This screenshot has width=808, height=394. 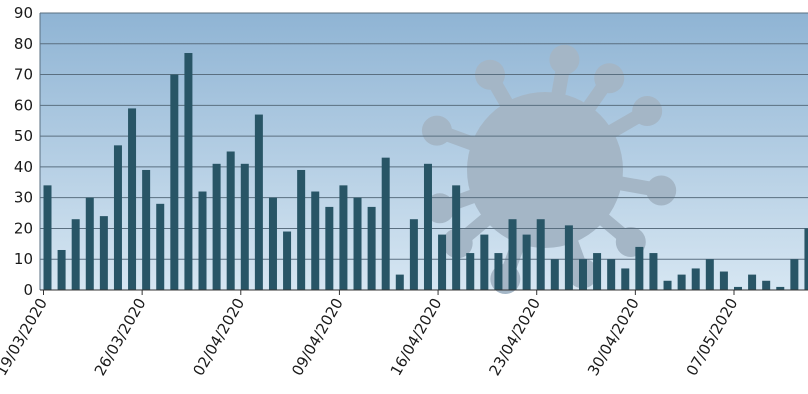 I want to click on x-tick-label: 07/05/2020, so click(x=712, y=337).